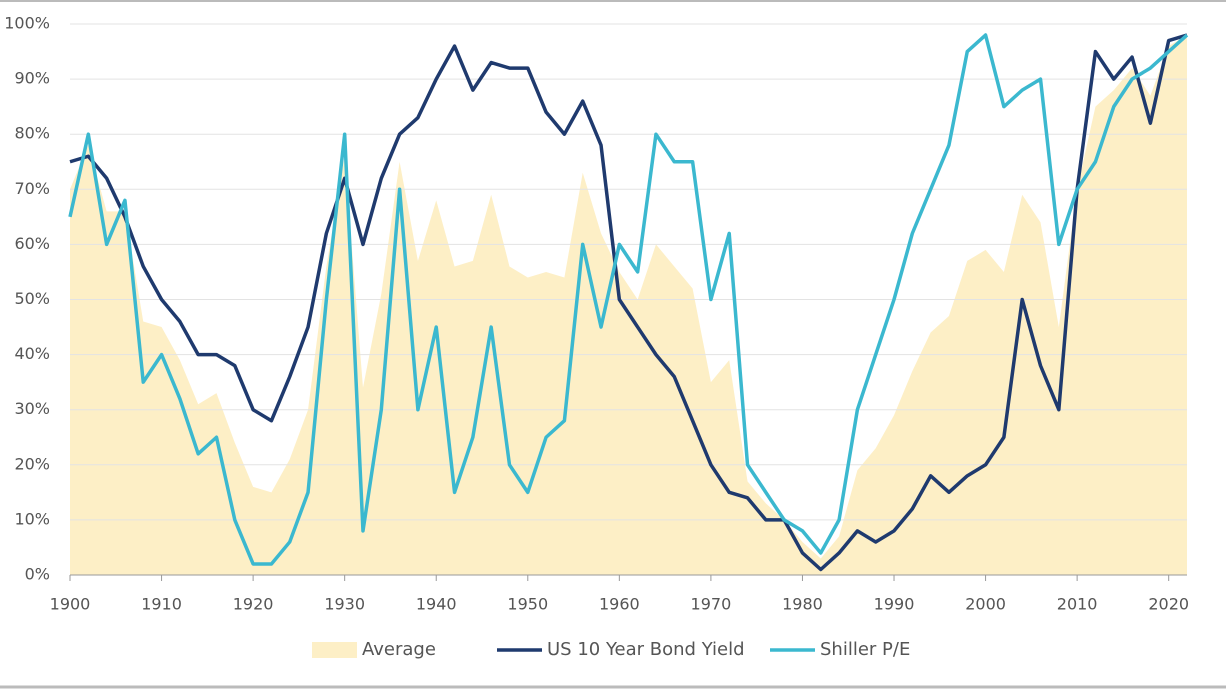  Describe the element at coordinates (527, 604) in the screenshot. I see `x-tick-label: 1950` at that location.